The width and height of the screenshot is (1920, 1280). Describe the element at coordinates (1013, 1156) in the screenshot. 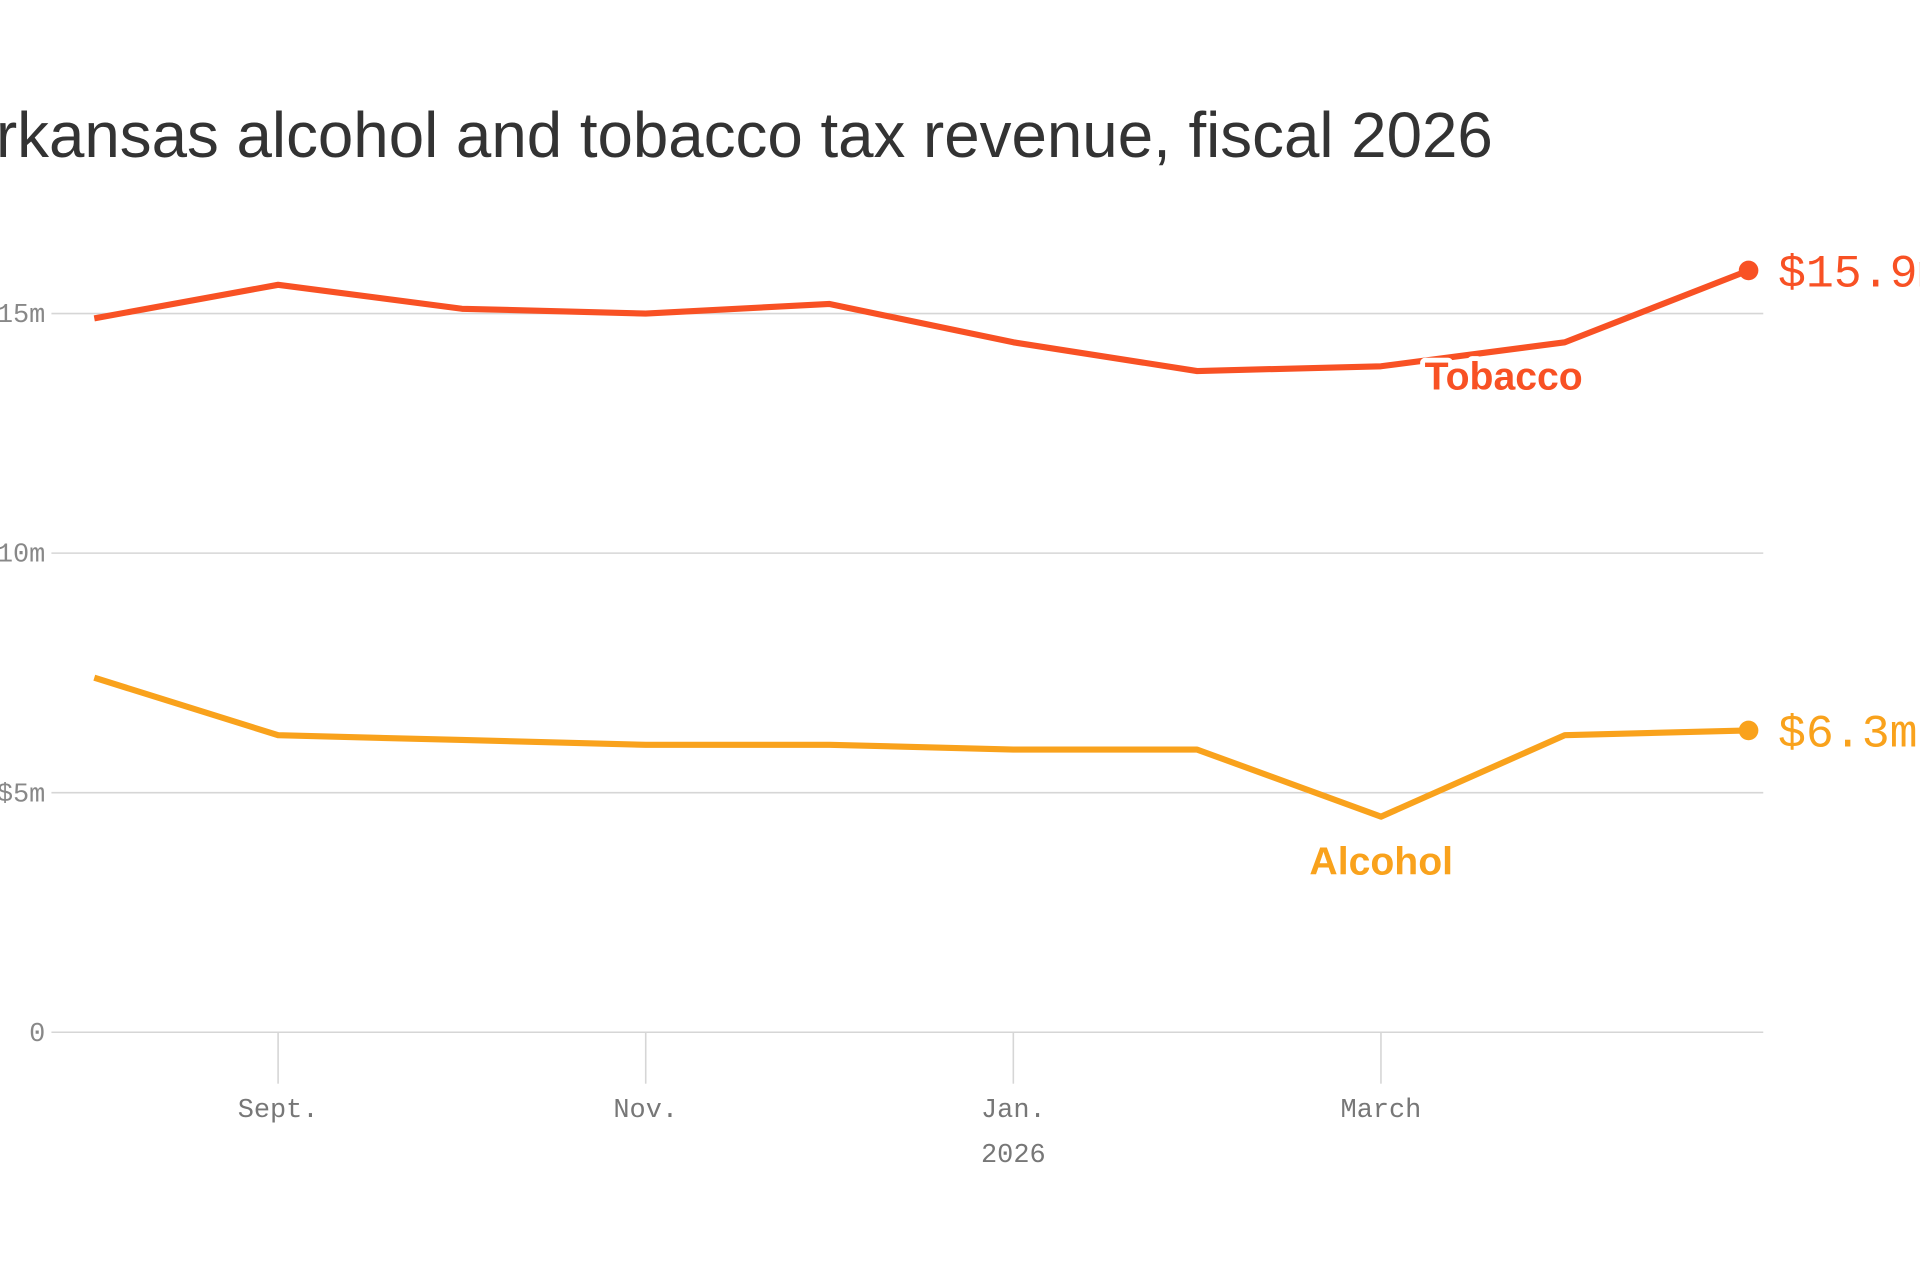

I see `x-year-label: 2026` at that location.